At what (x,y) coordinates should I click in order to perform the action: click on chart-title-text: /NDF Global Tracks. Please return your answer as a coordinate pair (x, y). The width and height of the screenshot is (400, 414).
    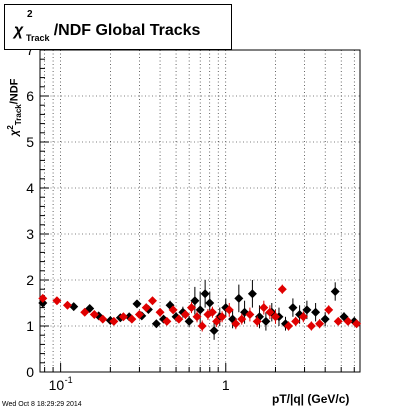
    Looking at the image, I should click on (127, 30).